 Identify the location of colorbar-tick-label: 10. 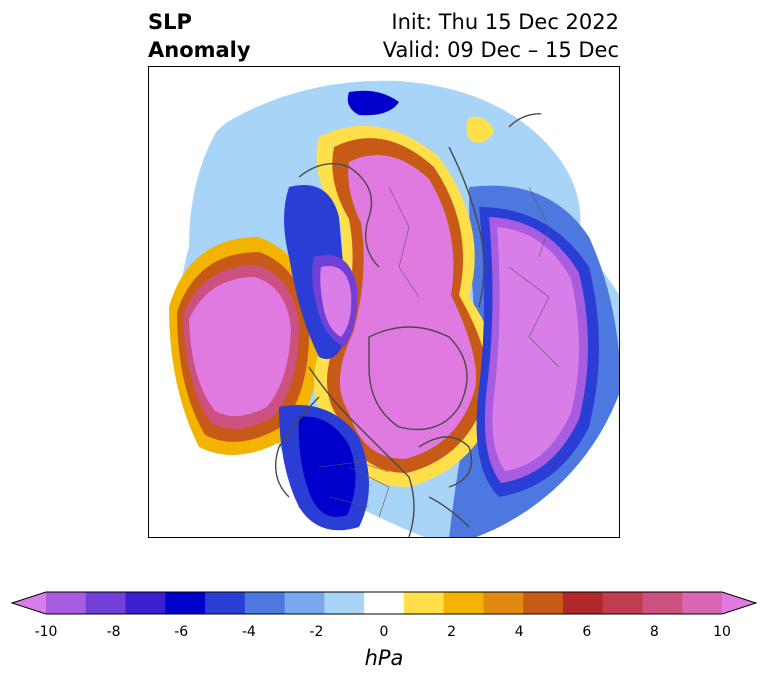
(722, 632).